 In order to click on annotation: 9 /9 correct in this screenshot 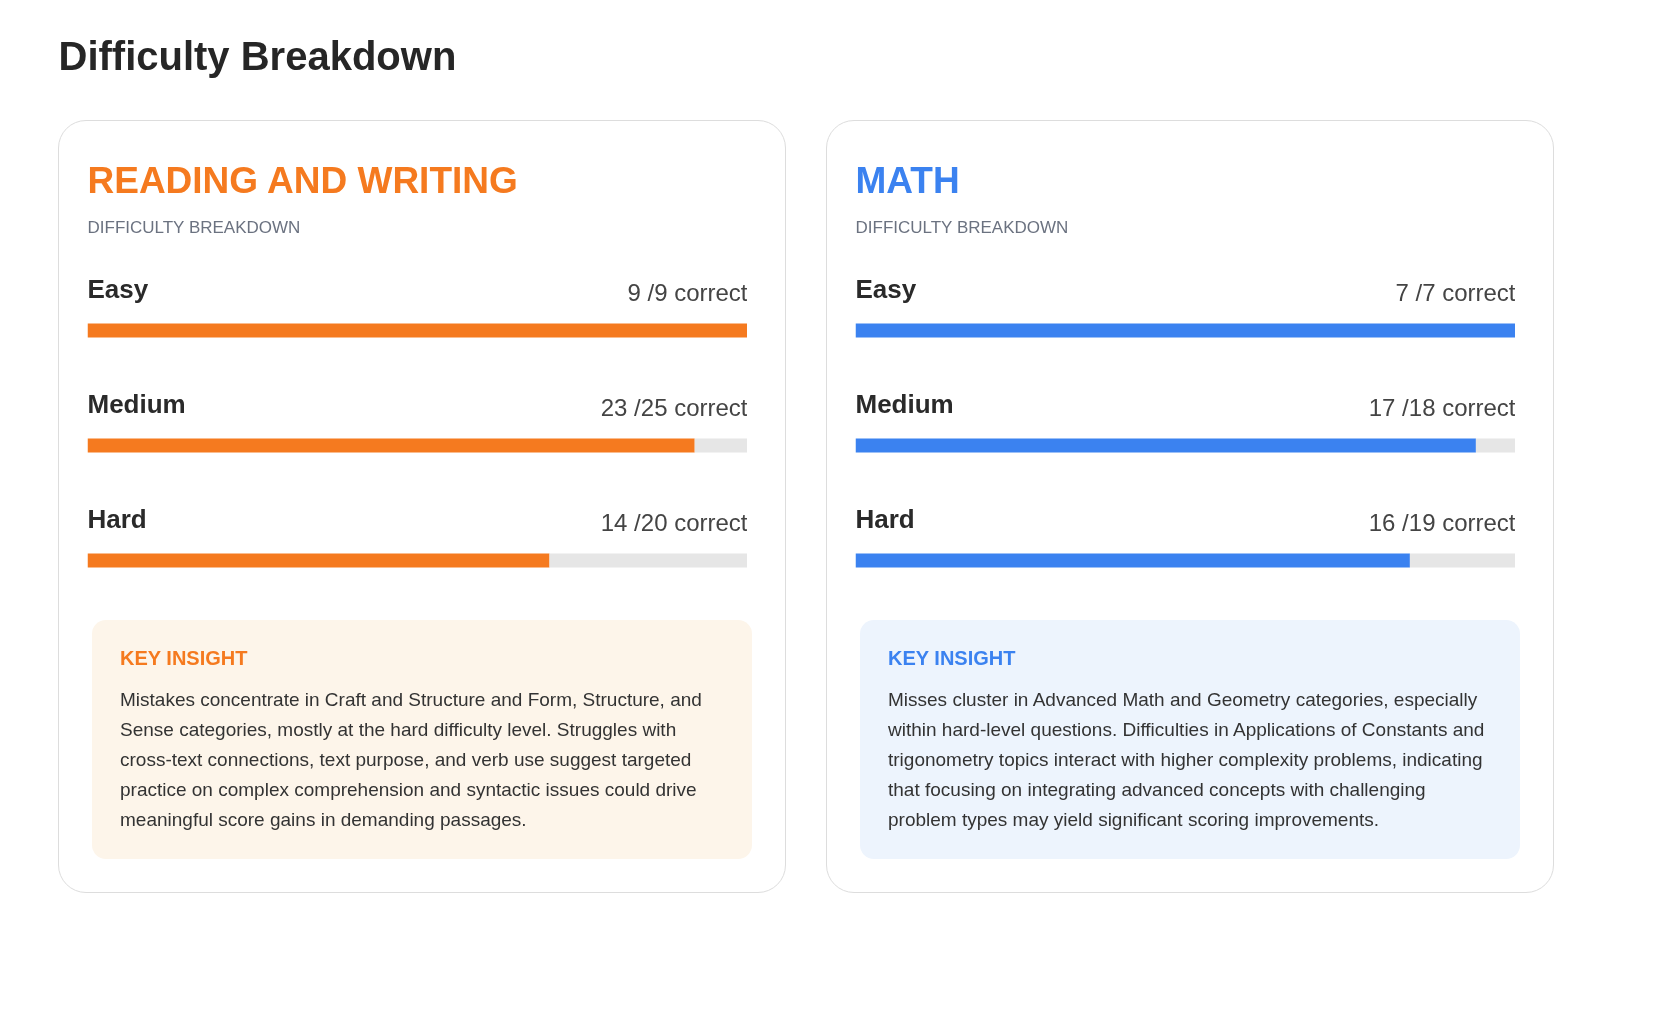, I will do `click(687, 292)`.